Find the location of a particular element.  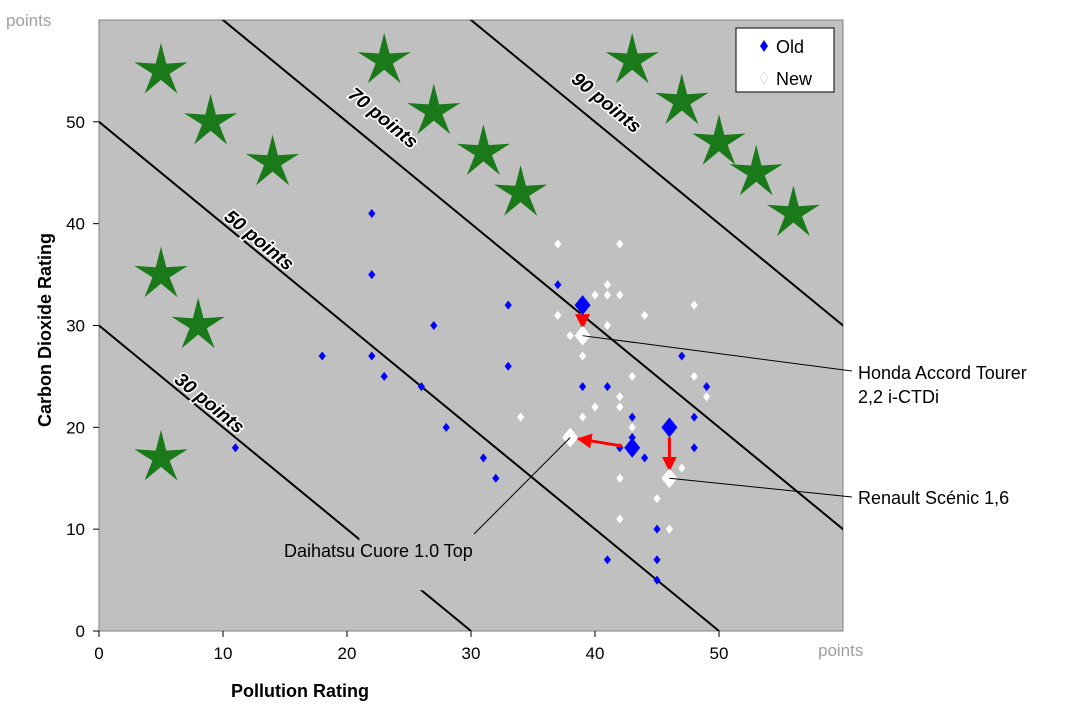

legend: Old New is located at coordinates (785, 60).